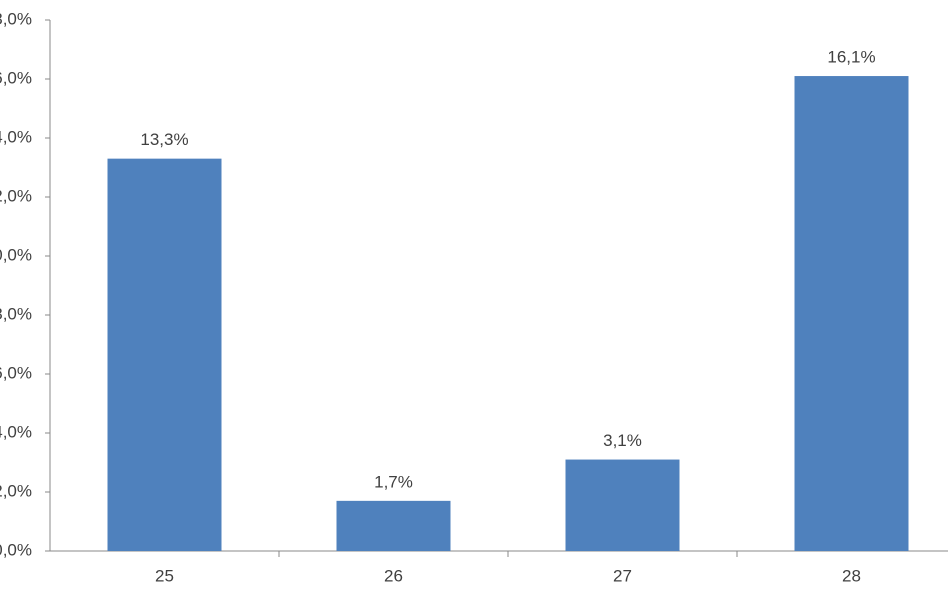  Describe the element at coordinates (16, 372) in the screenshot. I see `y-tick-label: 6,0%` at that location.